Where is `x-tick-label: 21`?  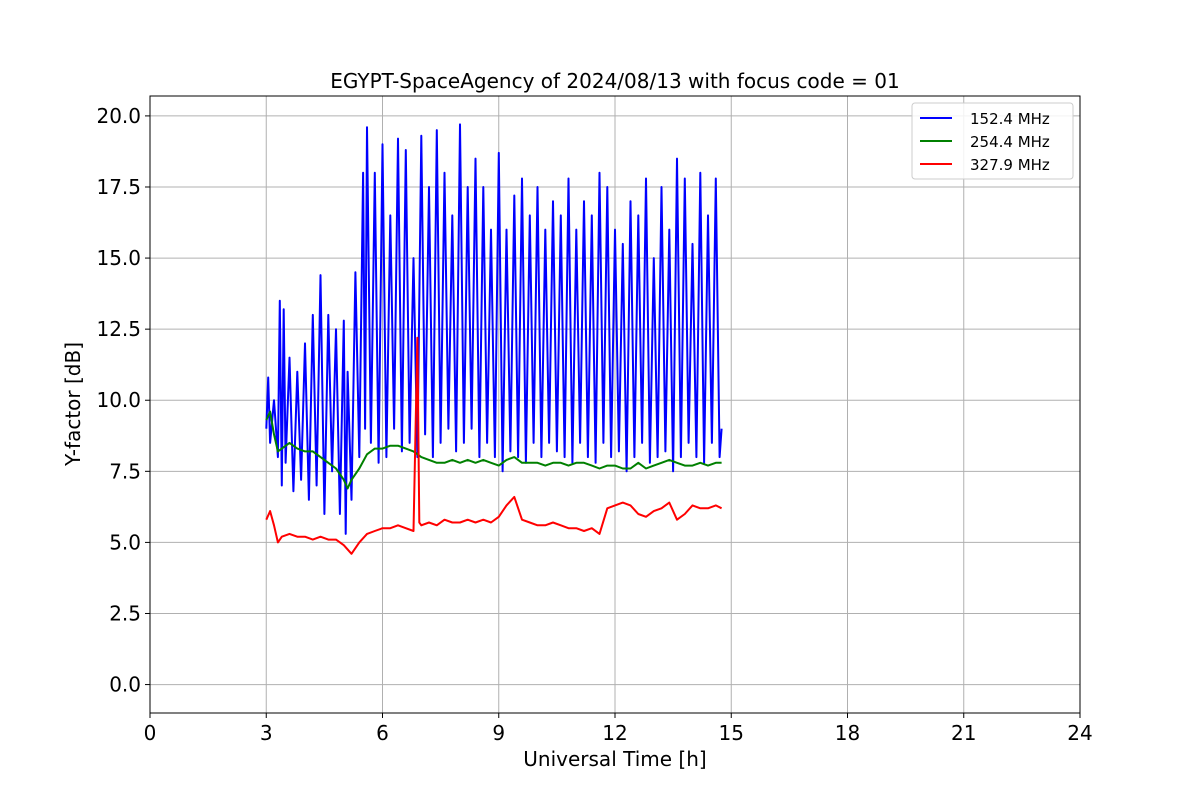 x-tick-label: 21 is located at coordinates (963, 733).